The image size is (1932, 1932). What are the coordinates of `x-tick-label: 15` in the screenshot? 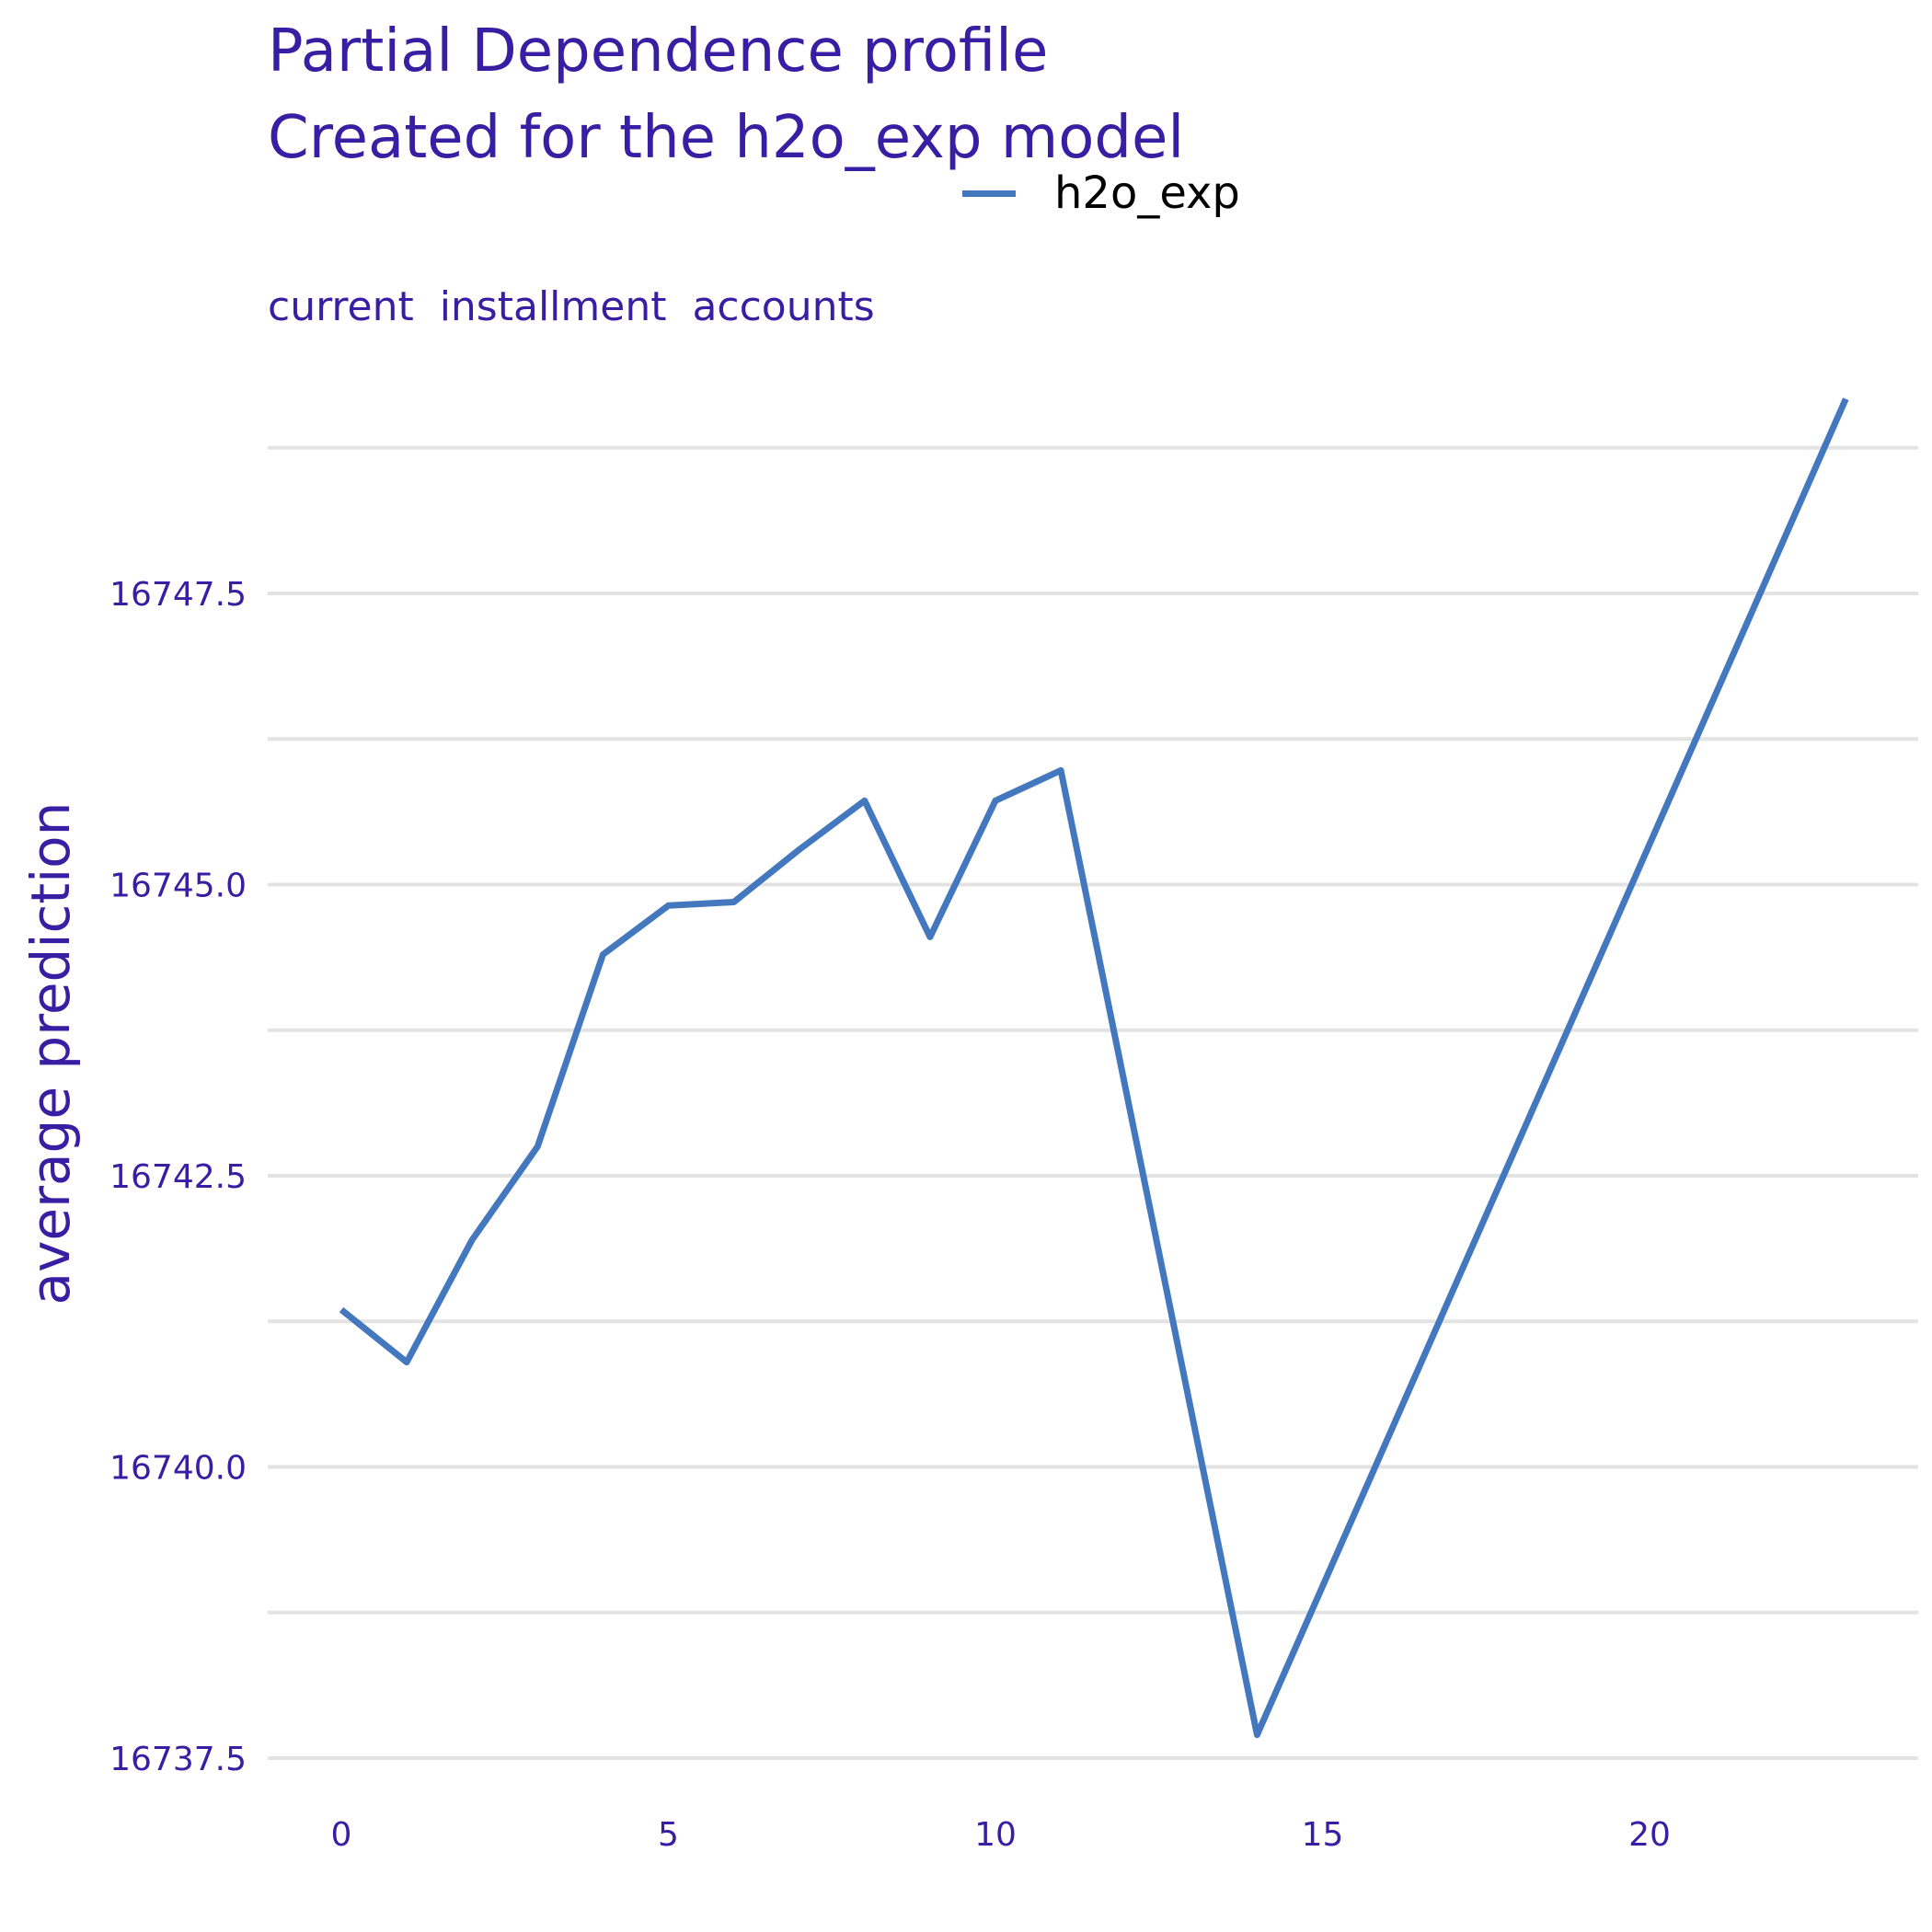 It's located at (1323, 1835).